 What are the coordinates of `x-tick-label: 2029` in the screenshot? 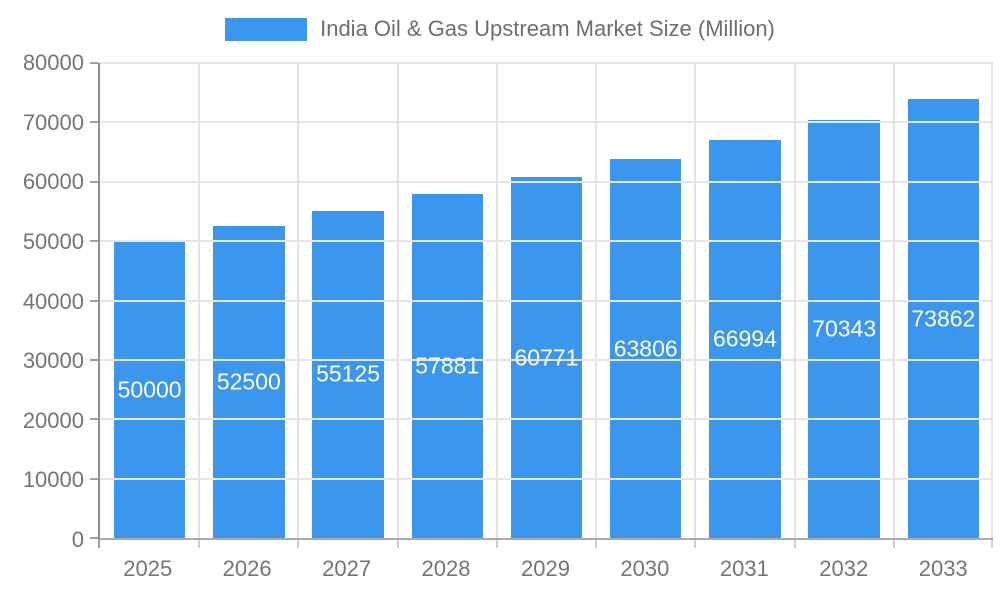 It's located at (545, 568).